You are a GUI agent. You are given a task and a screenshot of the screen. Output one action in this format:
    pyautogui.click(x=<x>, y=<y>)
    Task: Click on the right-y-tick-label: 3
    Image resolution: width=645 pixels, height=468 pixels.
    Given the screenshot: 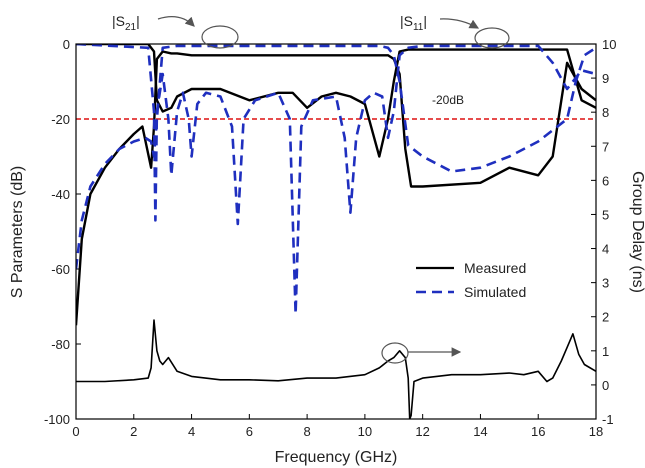 What is the action you would take?
    pyautogui.click(x=605, y=283)
    